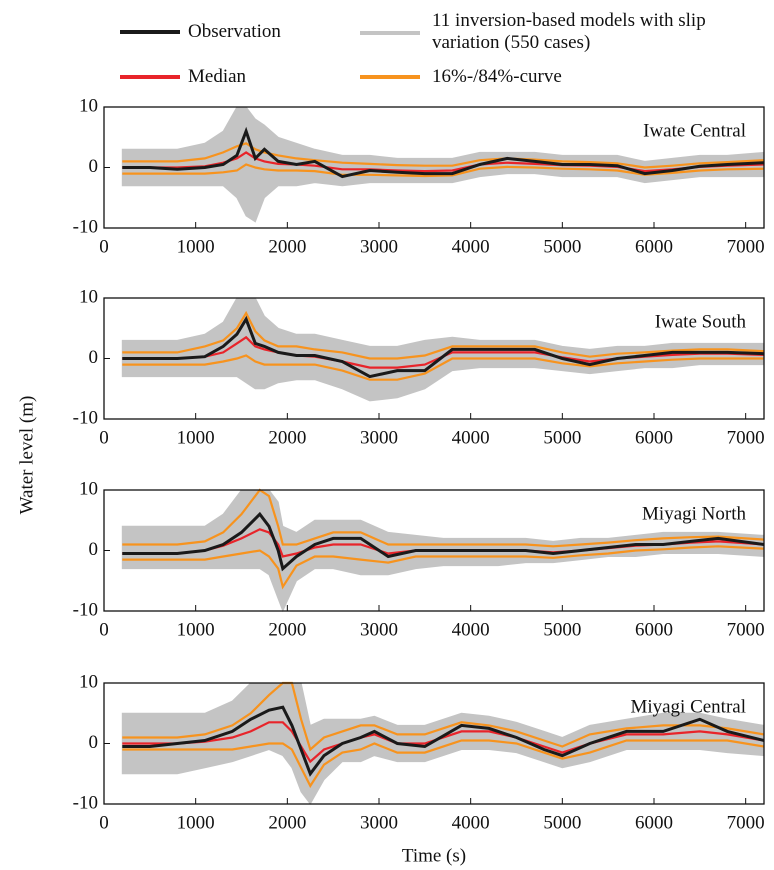 The image size is (774, 870). What do you see at coordinates (694, 130) in the screenshot?
I see `panel-title: Iwate Central` at bounding box center [694, 130].